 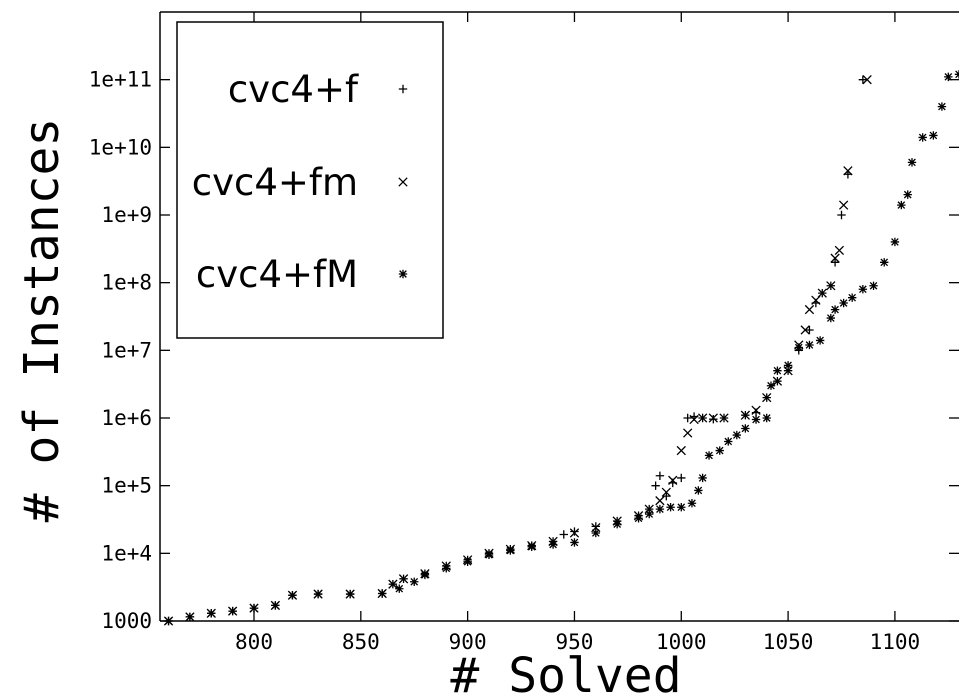 I want to click on y-tick-label: 1e+9, so click(x=126, y=215).